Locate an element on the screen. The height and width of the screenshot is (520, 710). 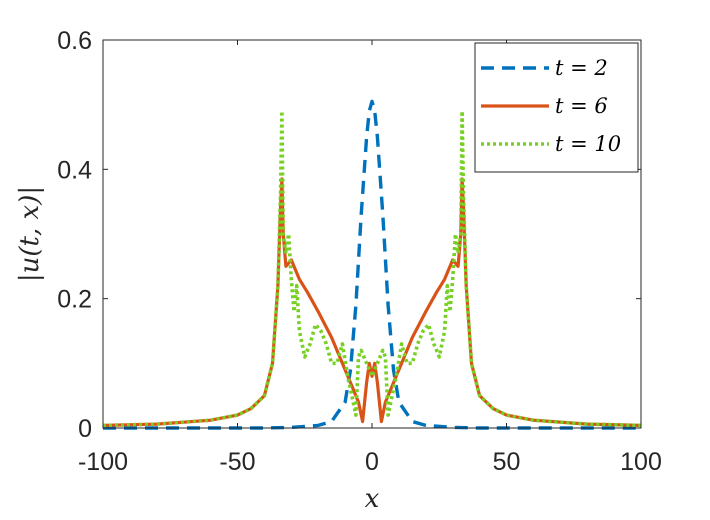
legend: t = 2 t = 6 t = 10 is located at coordinates (556, 107).